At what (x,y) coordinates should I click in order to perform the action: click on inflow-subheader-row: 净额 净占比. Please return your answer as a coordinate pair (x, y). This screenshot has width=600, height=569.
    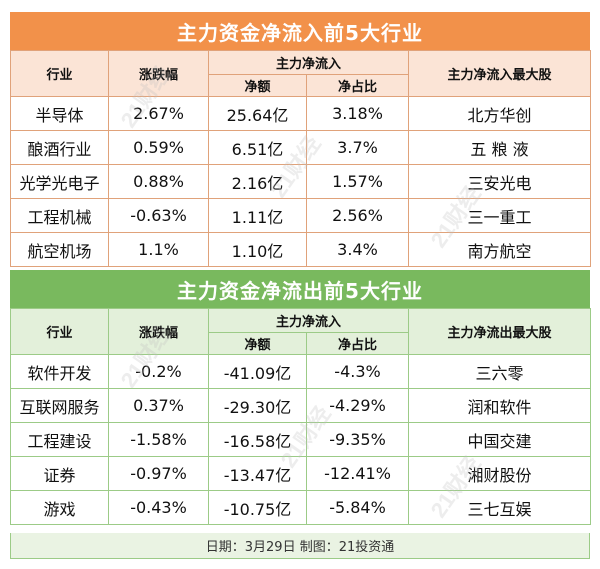
    Looking at the image, I should click on (301, 85).